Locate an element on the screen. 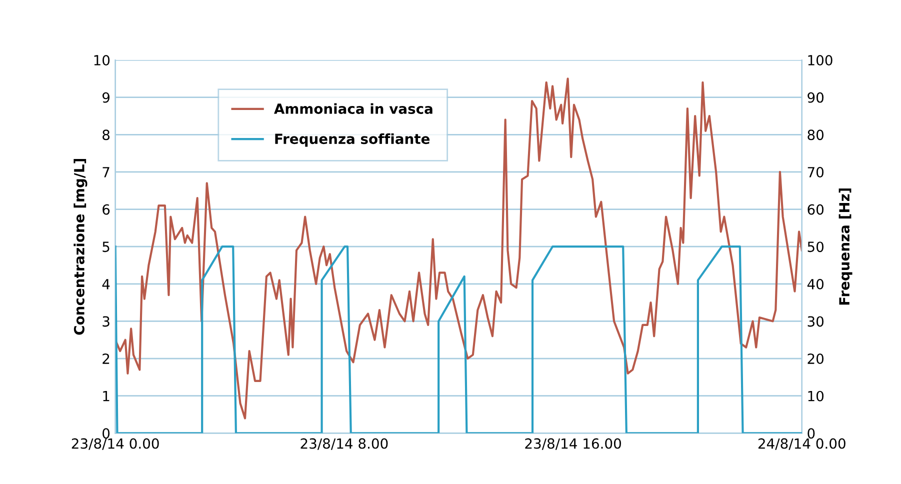 This screenshot has height=484, width=901. y2-tick-label: 0 is located at coordinates (811, 433).